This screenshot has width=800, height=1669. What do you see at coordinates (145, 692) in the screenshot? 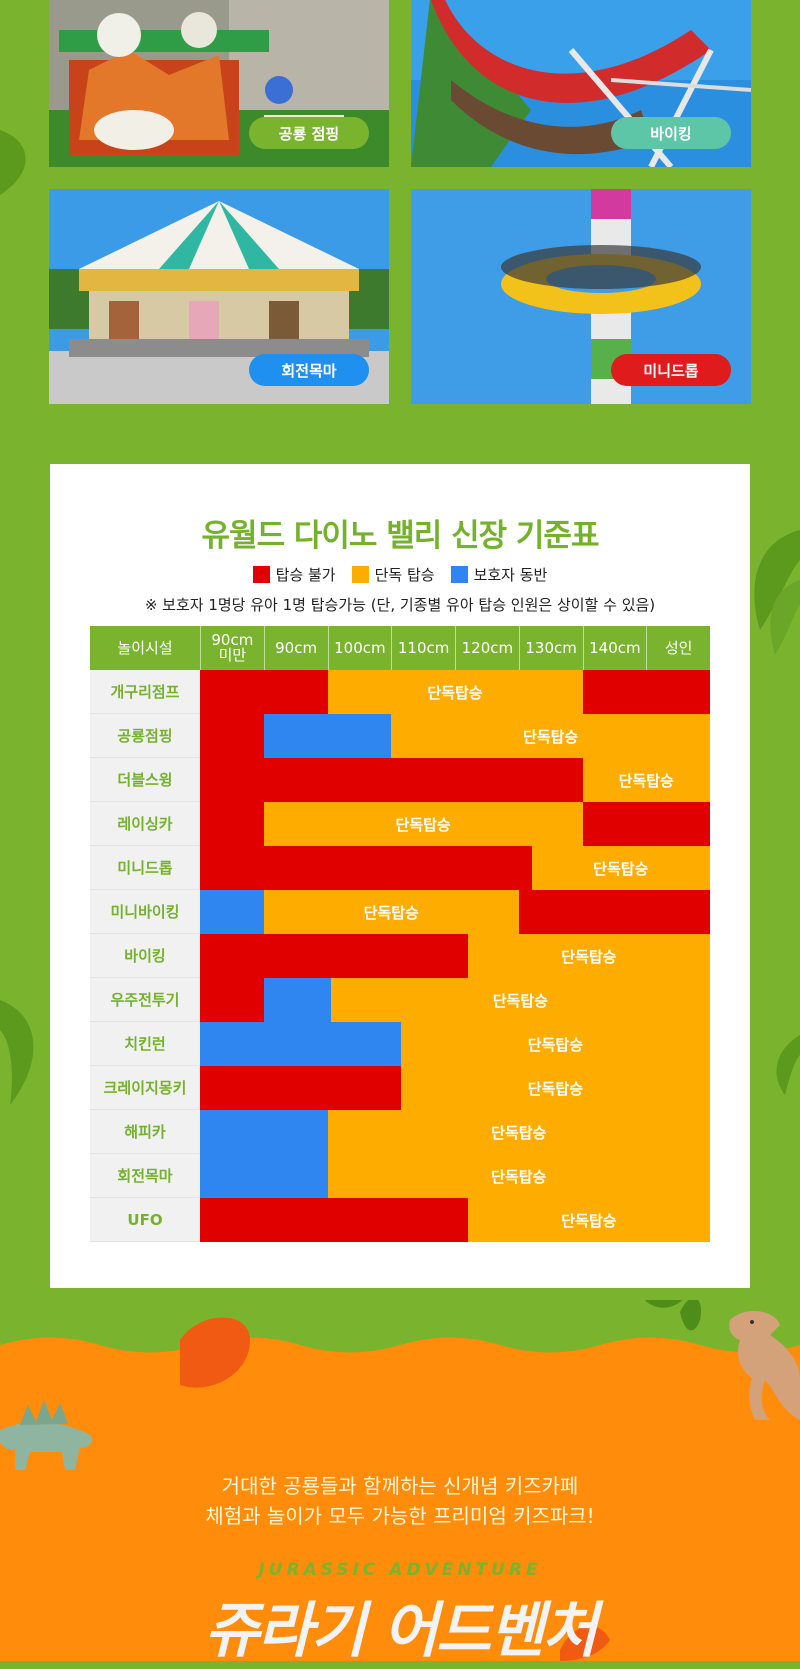
I see `ride-name-cell: 개구리점프` at bounding box center [145, 692].